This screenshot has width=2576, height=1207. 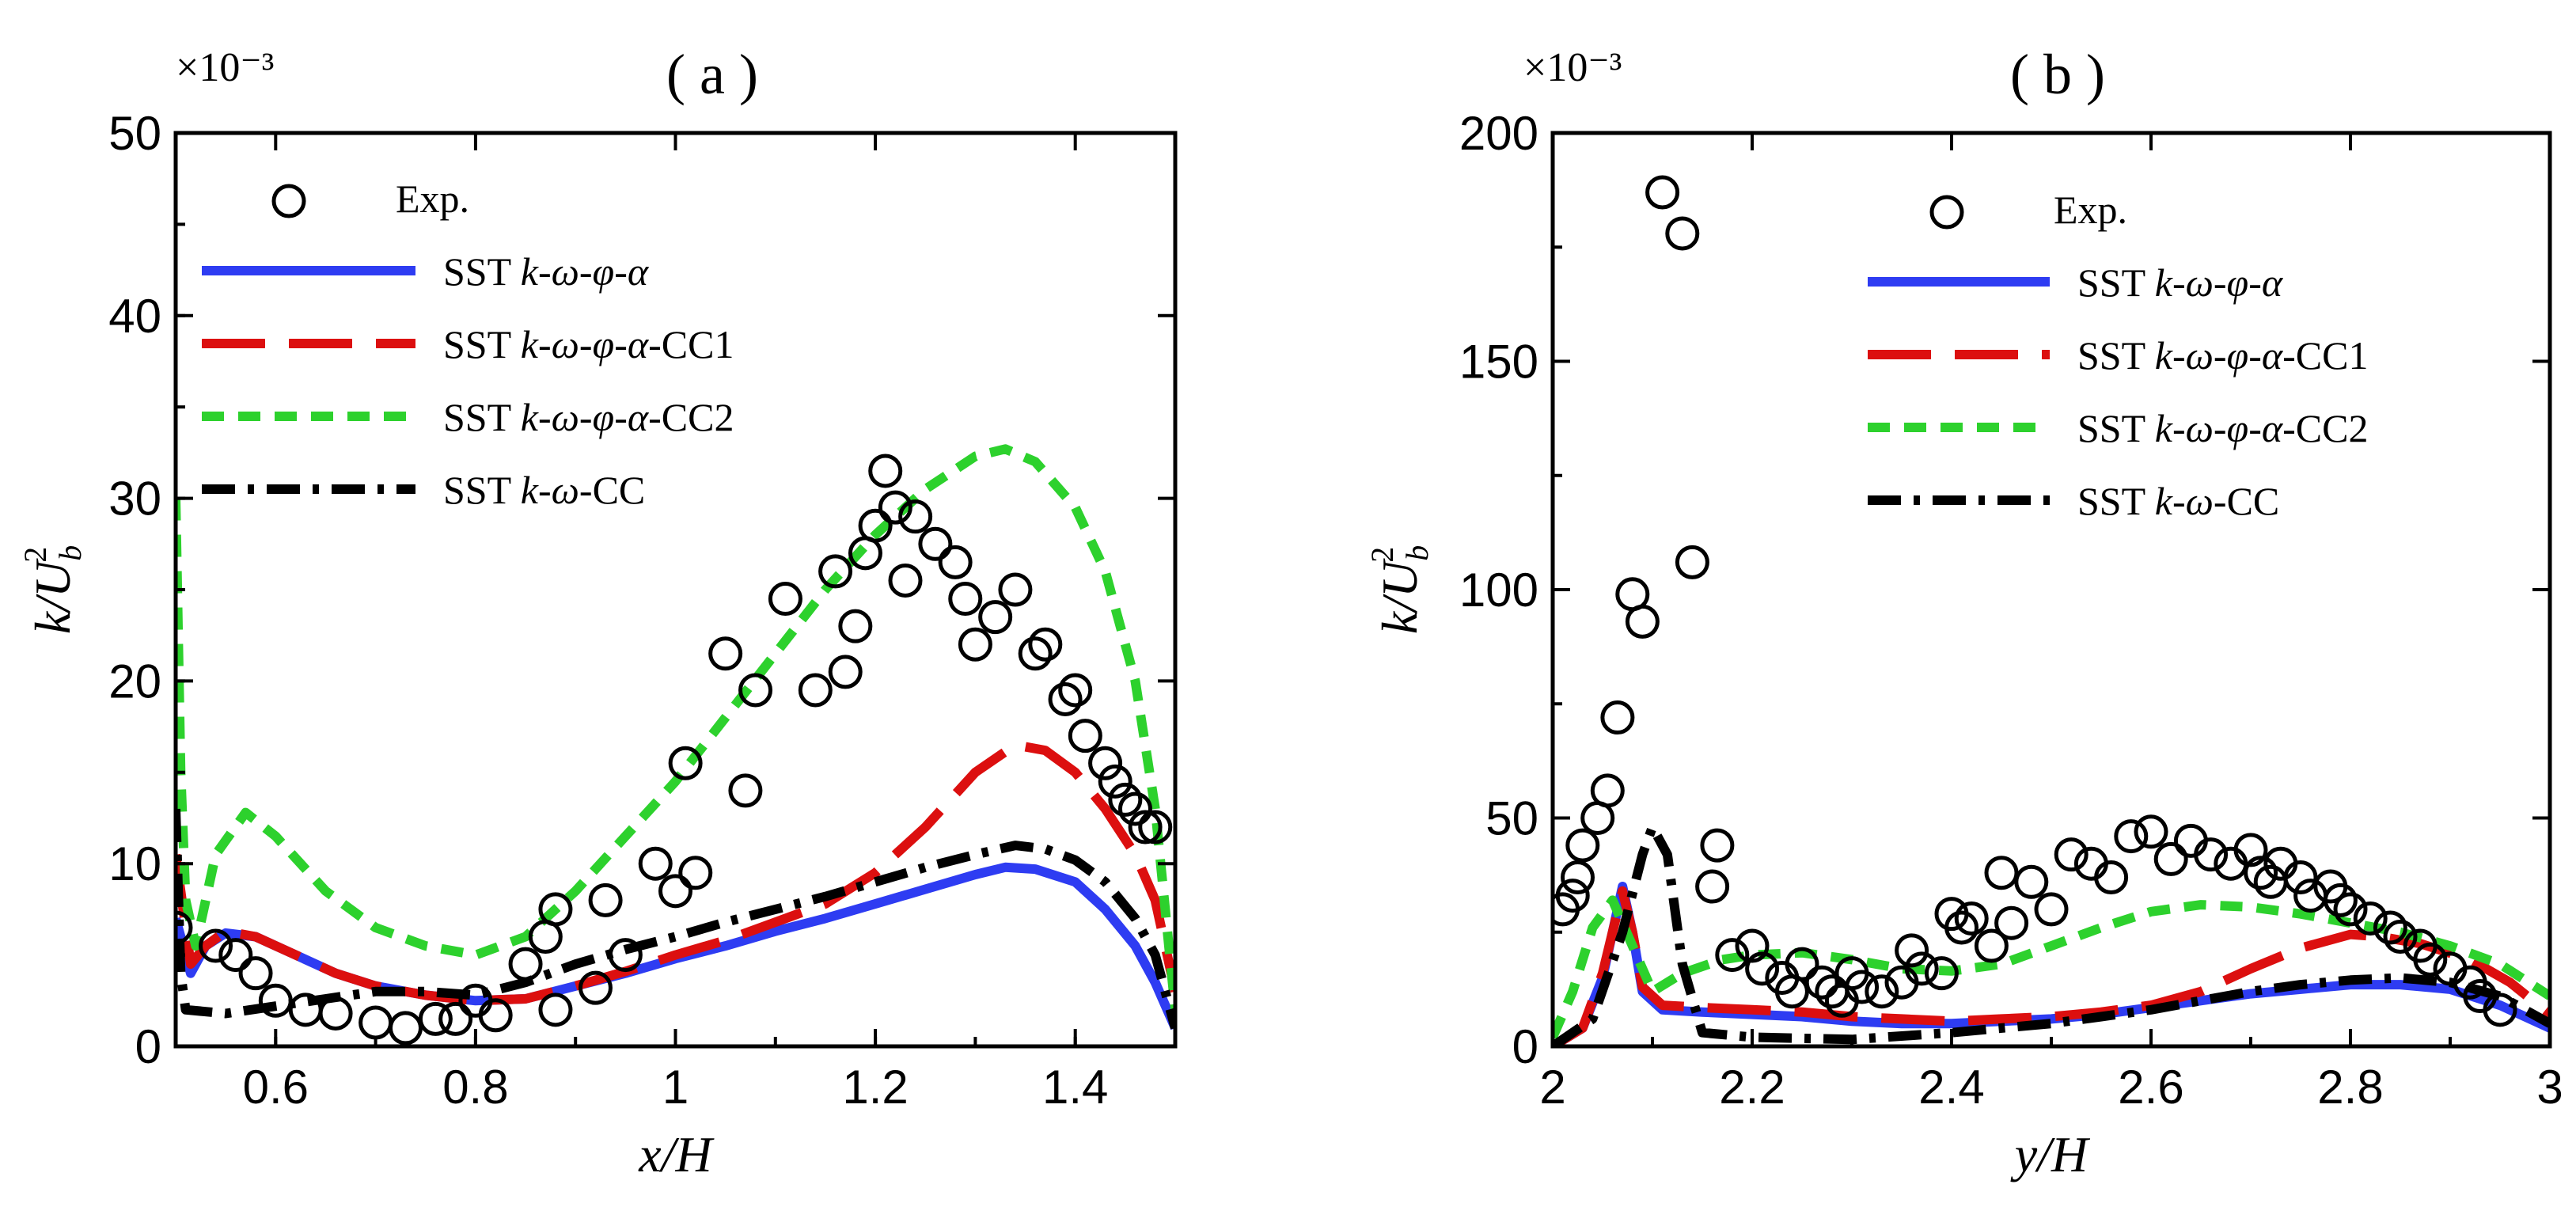 What do you see at coordinates (2222, 355) in the screenshot?
I see `legend-label: SST k-ω-φ-α-CC1` at bounding box center [2222, 355].